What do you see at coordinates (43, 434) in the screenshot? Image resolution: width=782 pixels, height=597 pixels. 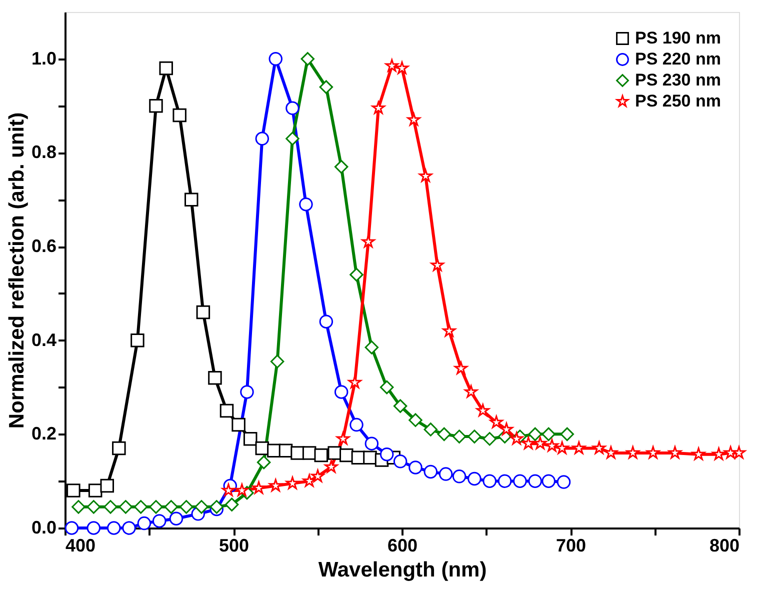 I see `y-tick-label: 0.2` at bounding box center [43, 434].